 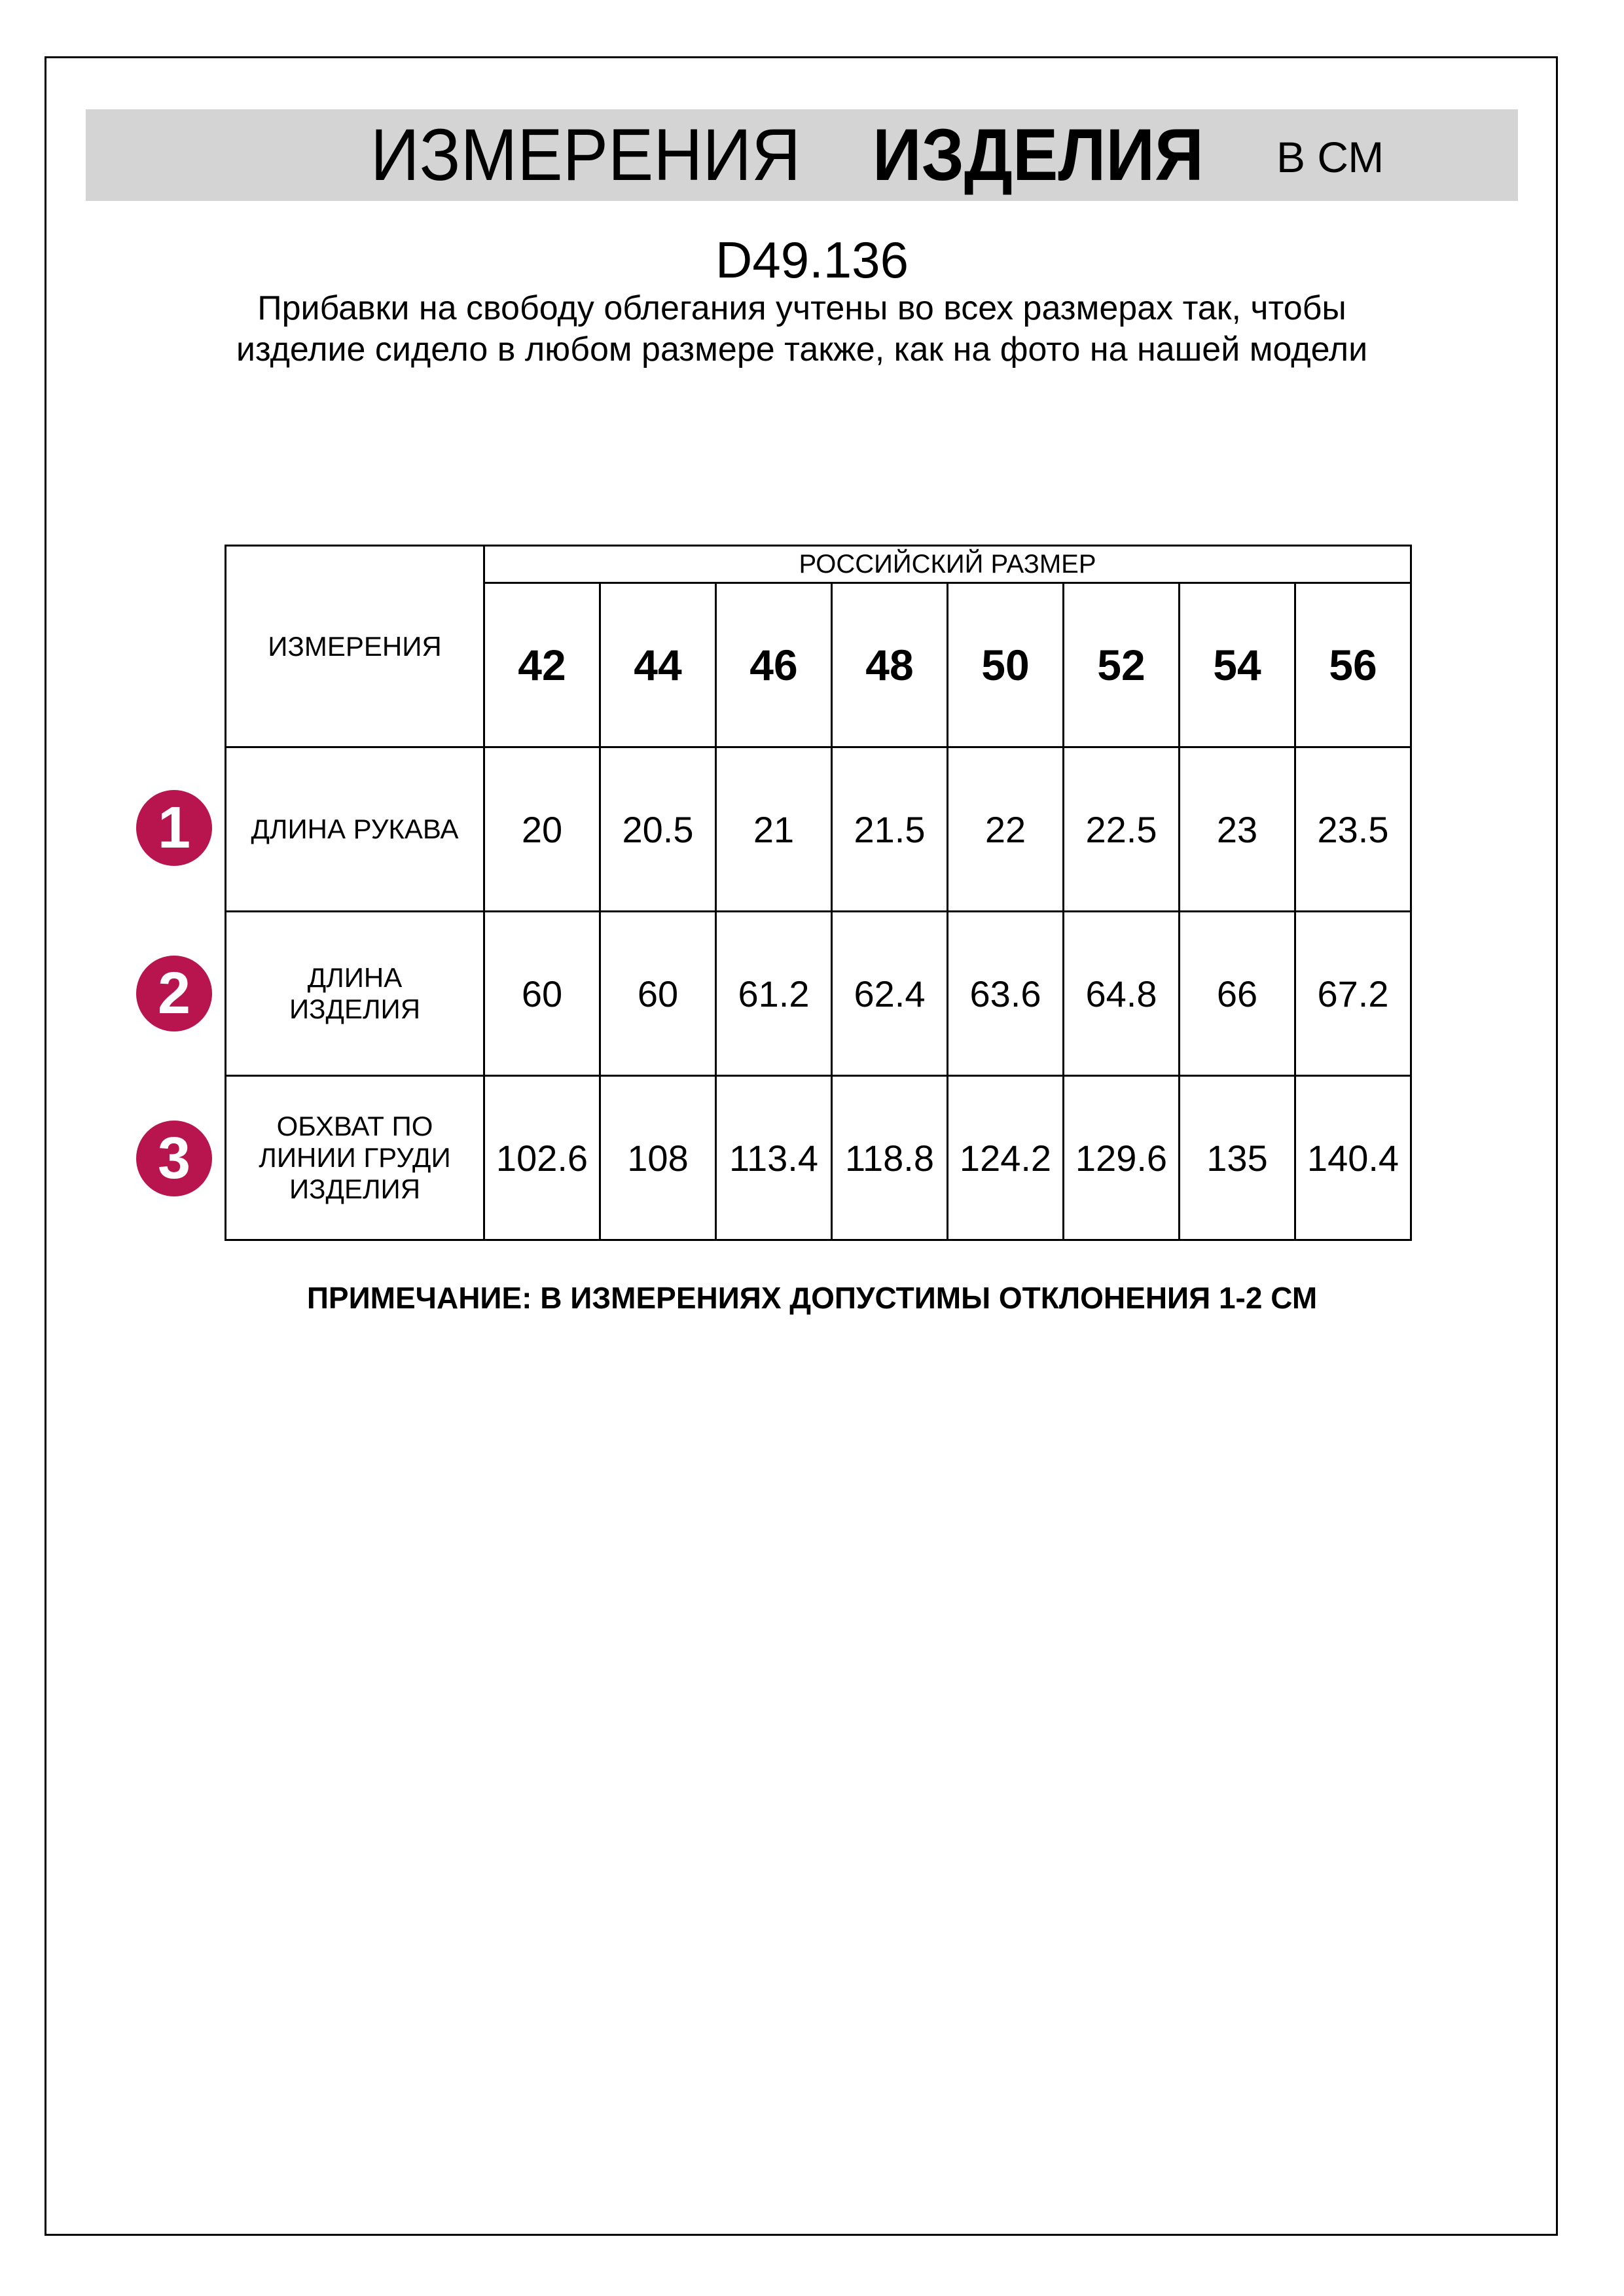 I want to click on value-cell: 22, so click(x=1005, y=829).